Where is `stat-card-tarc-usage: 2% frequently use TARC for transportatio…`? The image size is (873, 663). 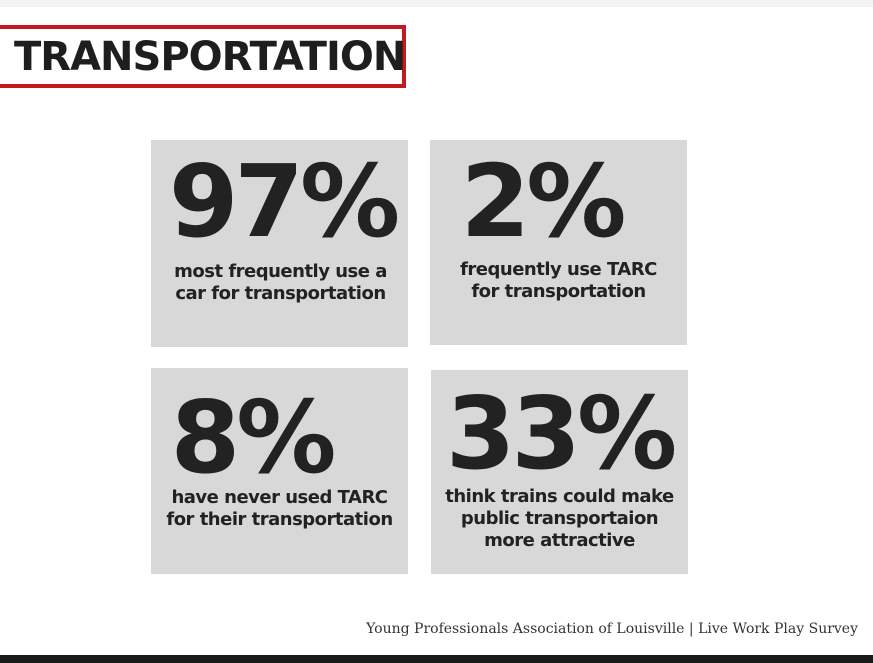 stat-card-tarc-usage: 2% frequently use TARC for transportatio… is located at coordinates (558, 242).